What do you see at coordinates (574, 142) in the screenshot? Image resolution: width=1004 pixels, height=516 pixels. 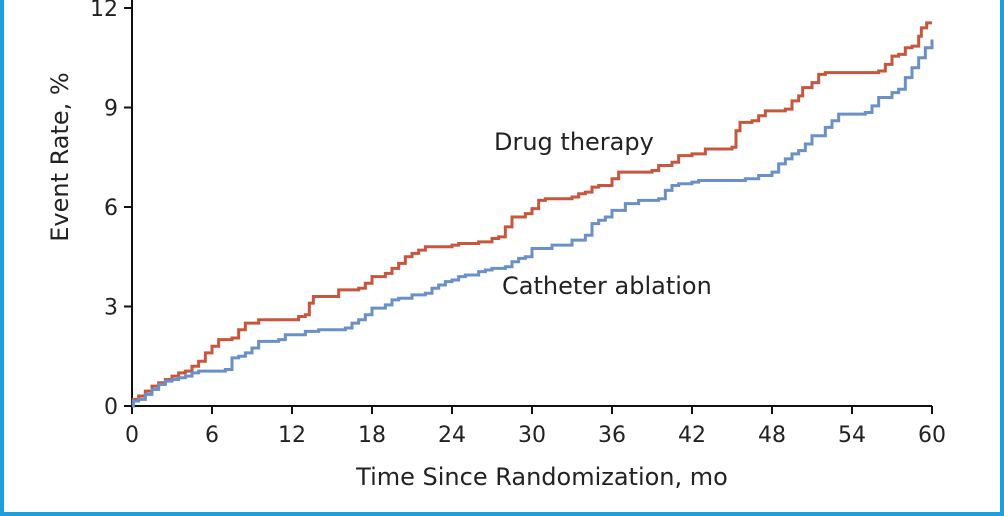 I see `series-label-drug-therapy: Drug therapy` at bounding box center [574, 142].